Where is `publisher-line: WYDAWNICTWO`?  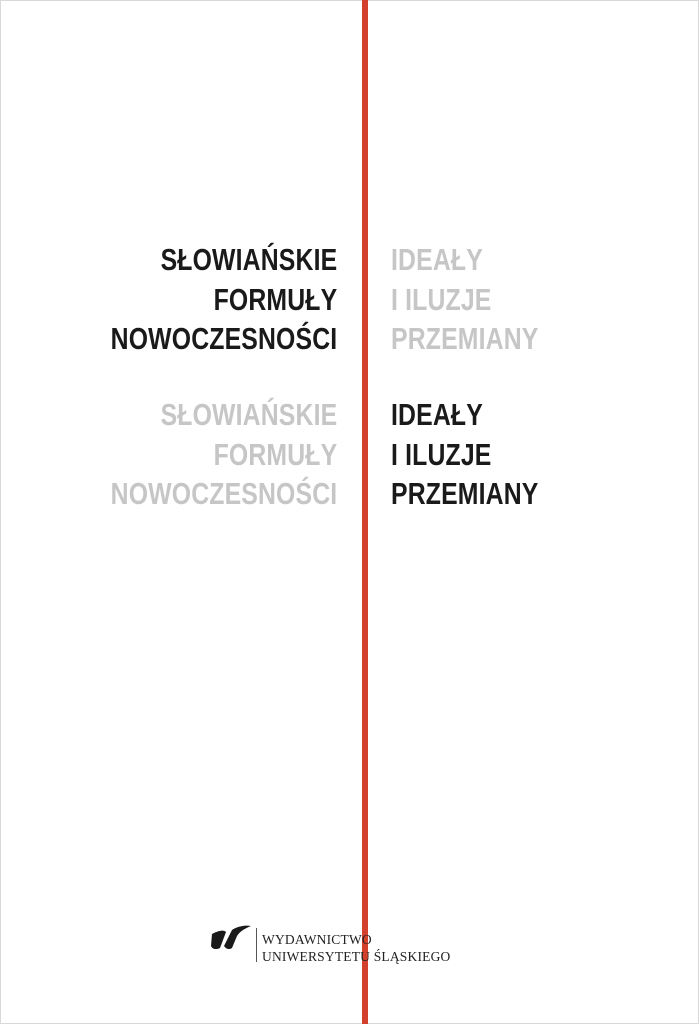
publisher-line: WYDAWNICTWO is located at coordinates (317, 939).